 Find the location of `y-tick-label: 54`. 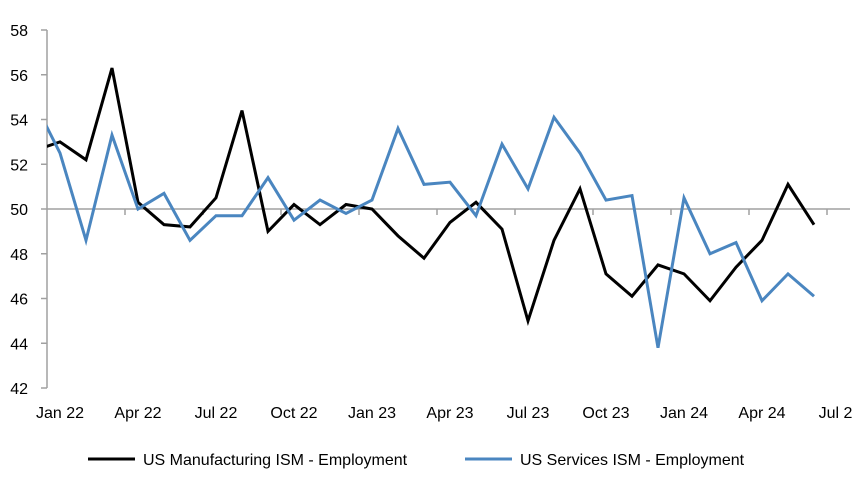

y-tick-label: 54 is located at coordinates (19, 121).